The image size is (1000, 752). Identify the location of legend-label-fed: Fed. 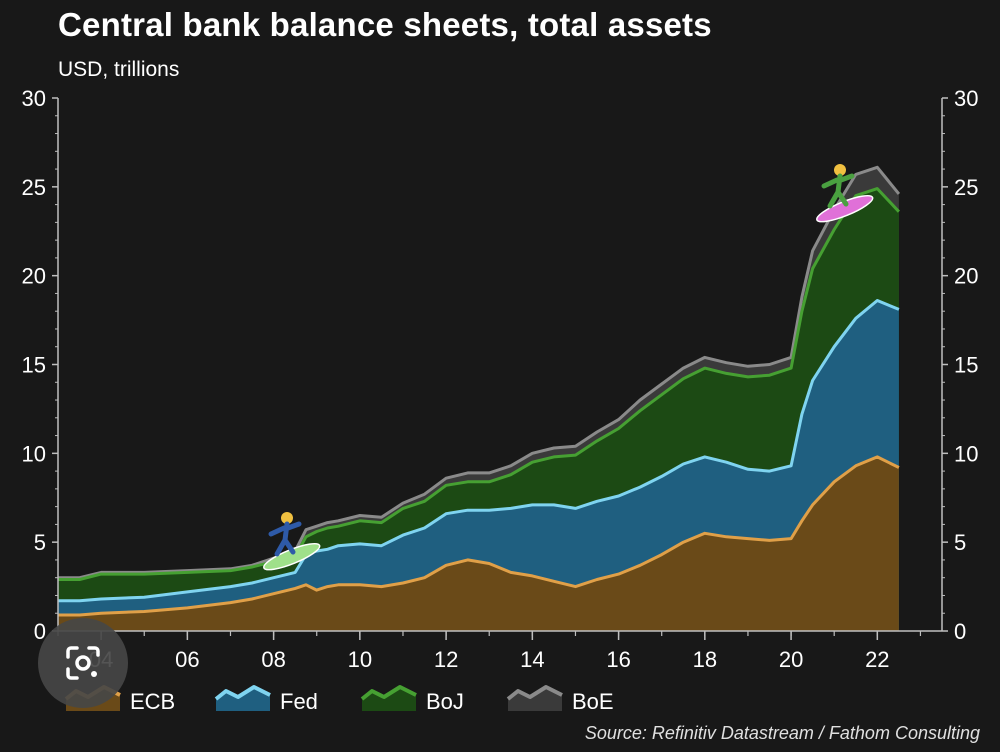
(299, 701).